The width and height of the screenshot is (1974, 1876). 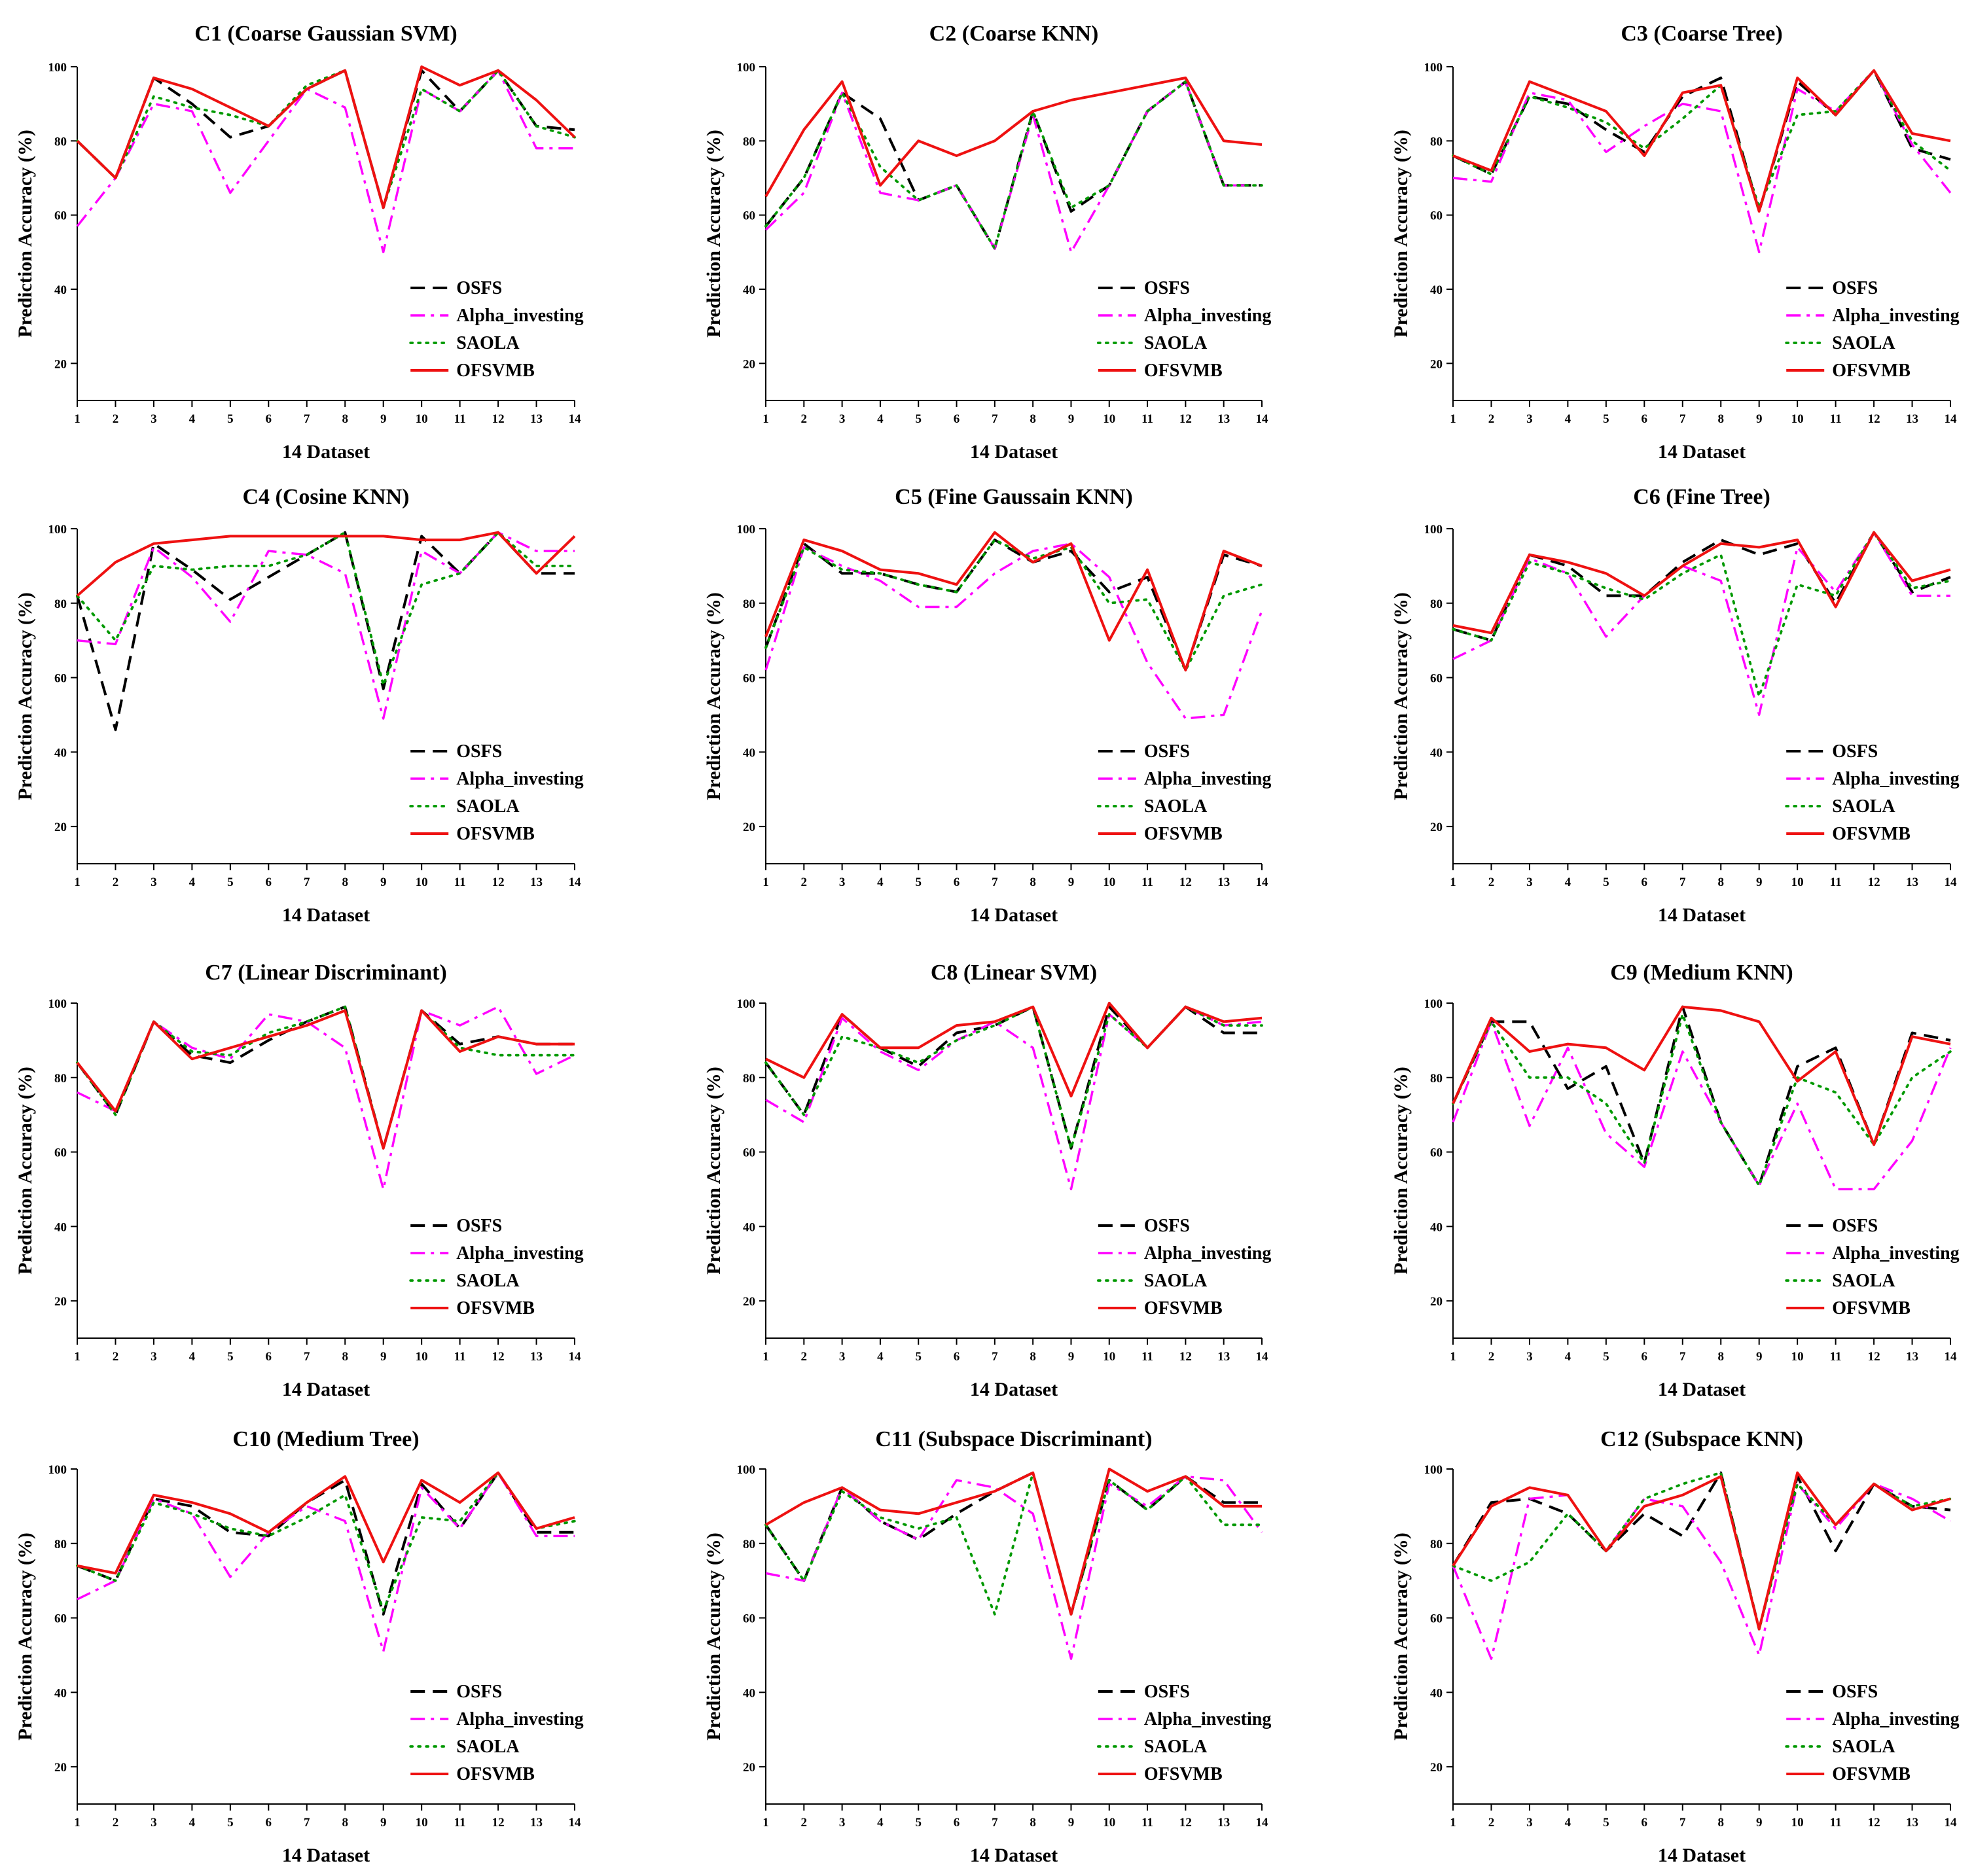 I want to click on series-line-ofsvmb, so click(x=326, y=564).